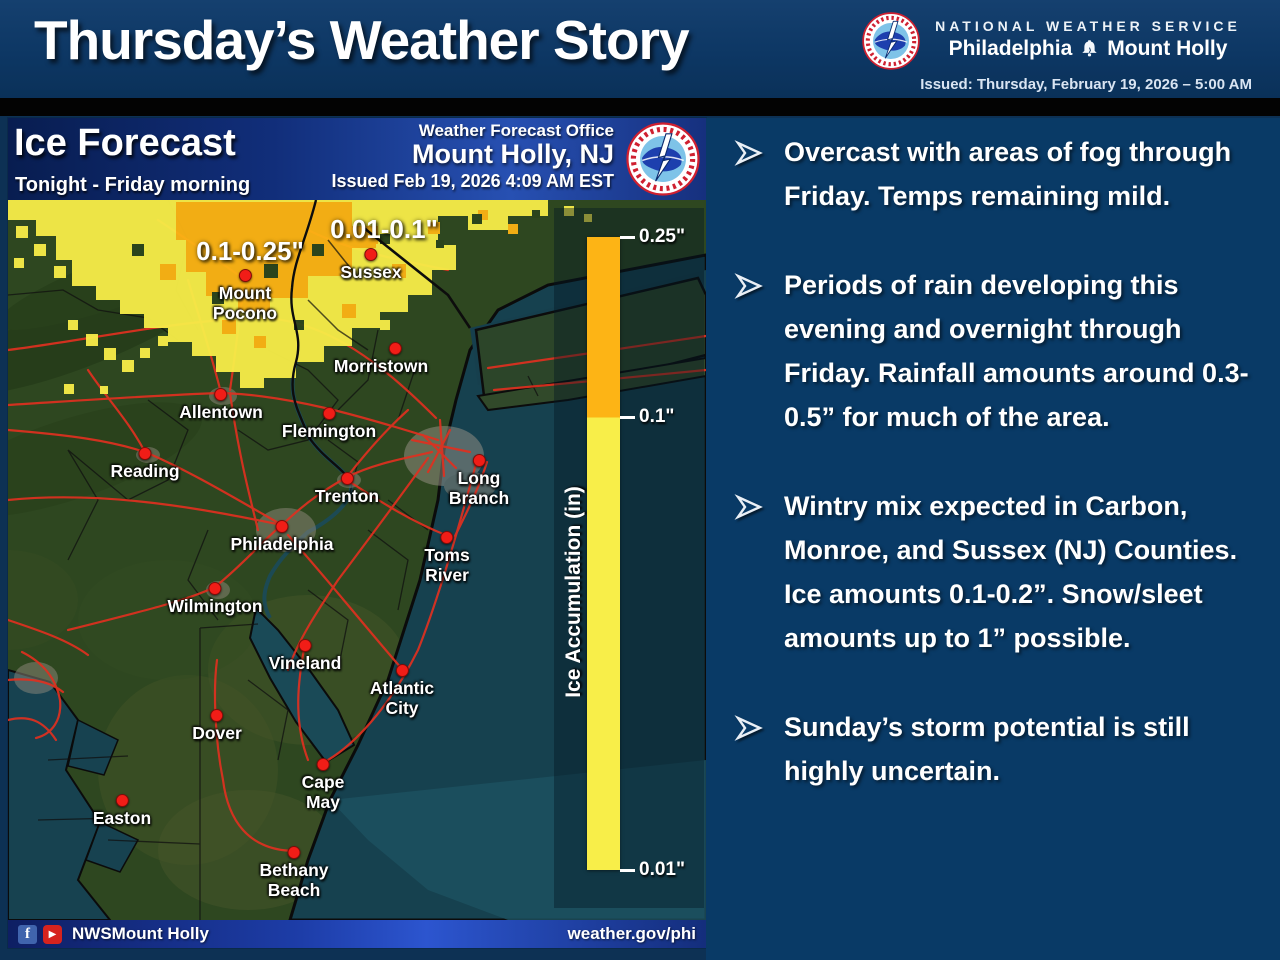 This screenshot has height=960, width=1280. What do you see at coordinates (479, 488) in the screenshot?
I see `city-label: Long Branch` at bounding box center [479, 488].